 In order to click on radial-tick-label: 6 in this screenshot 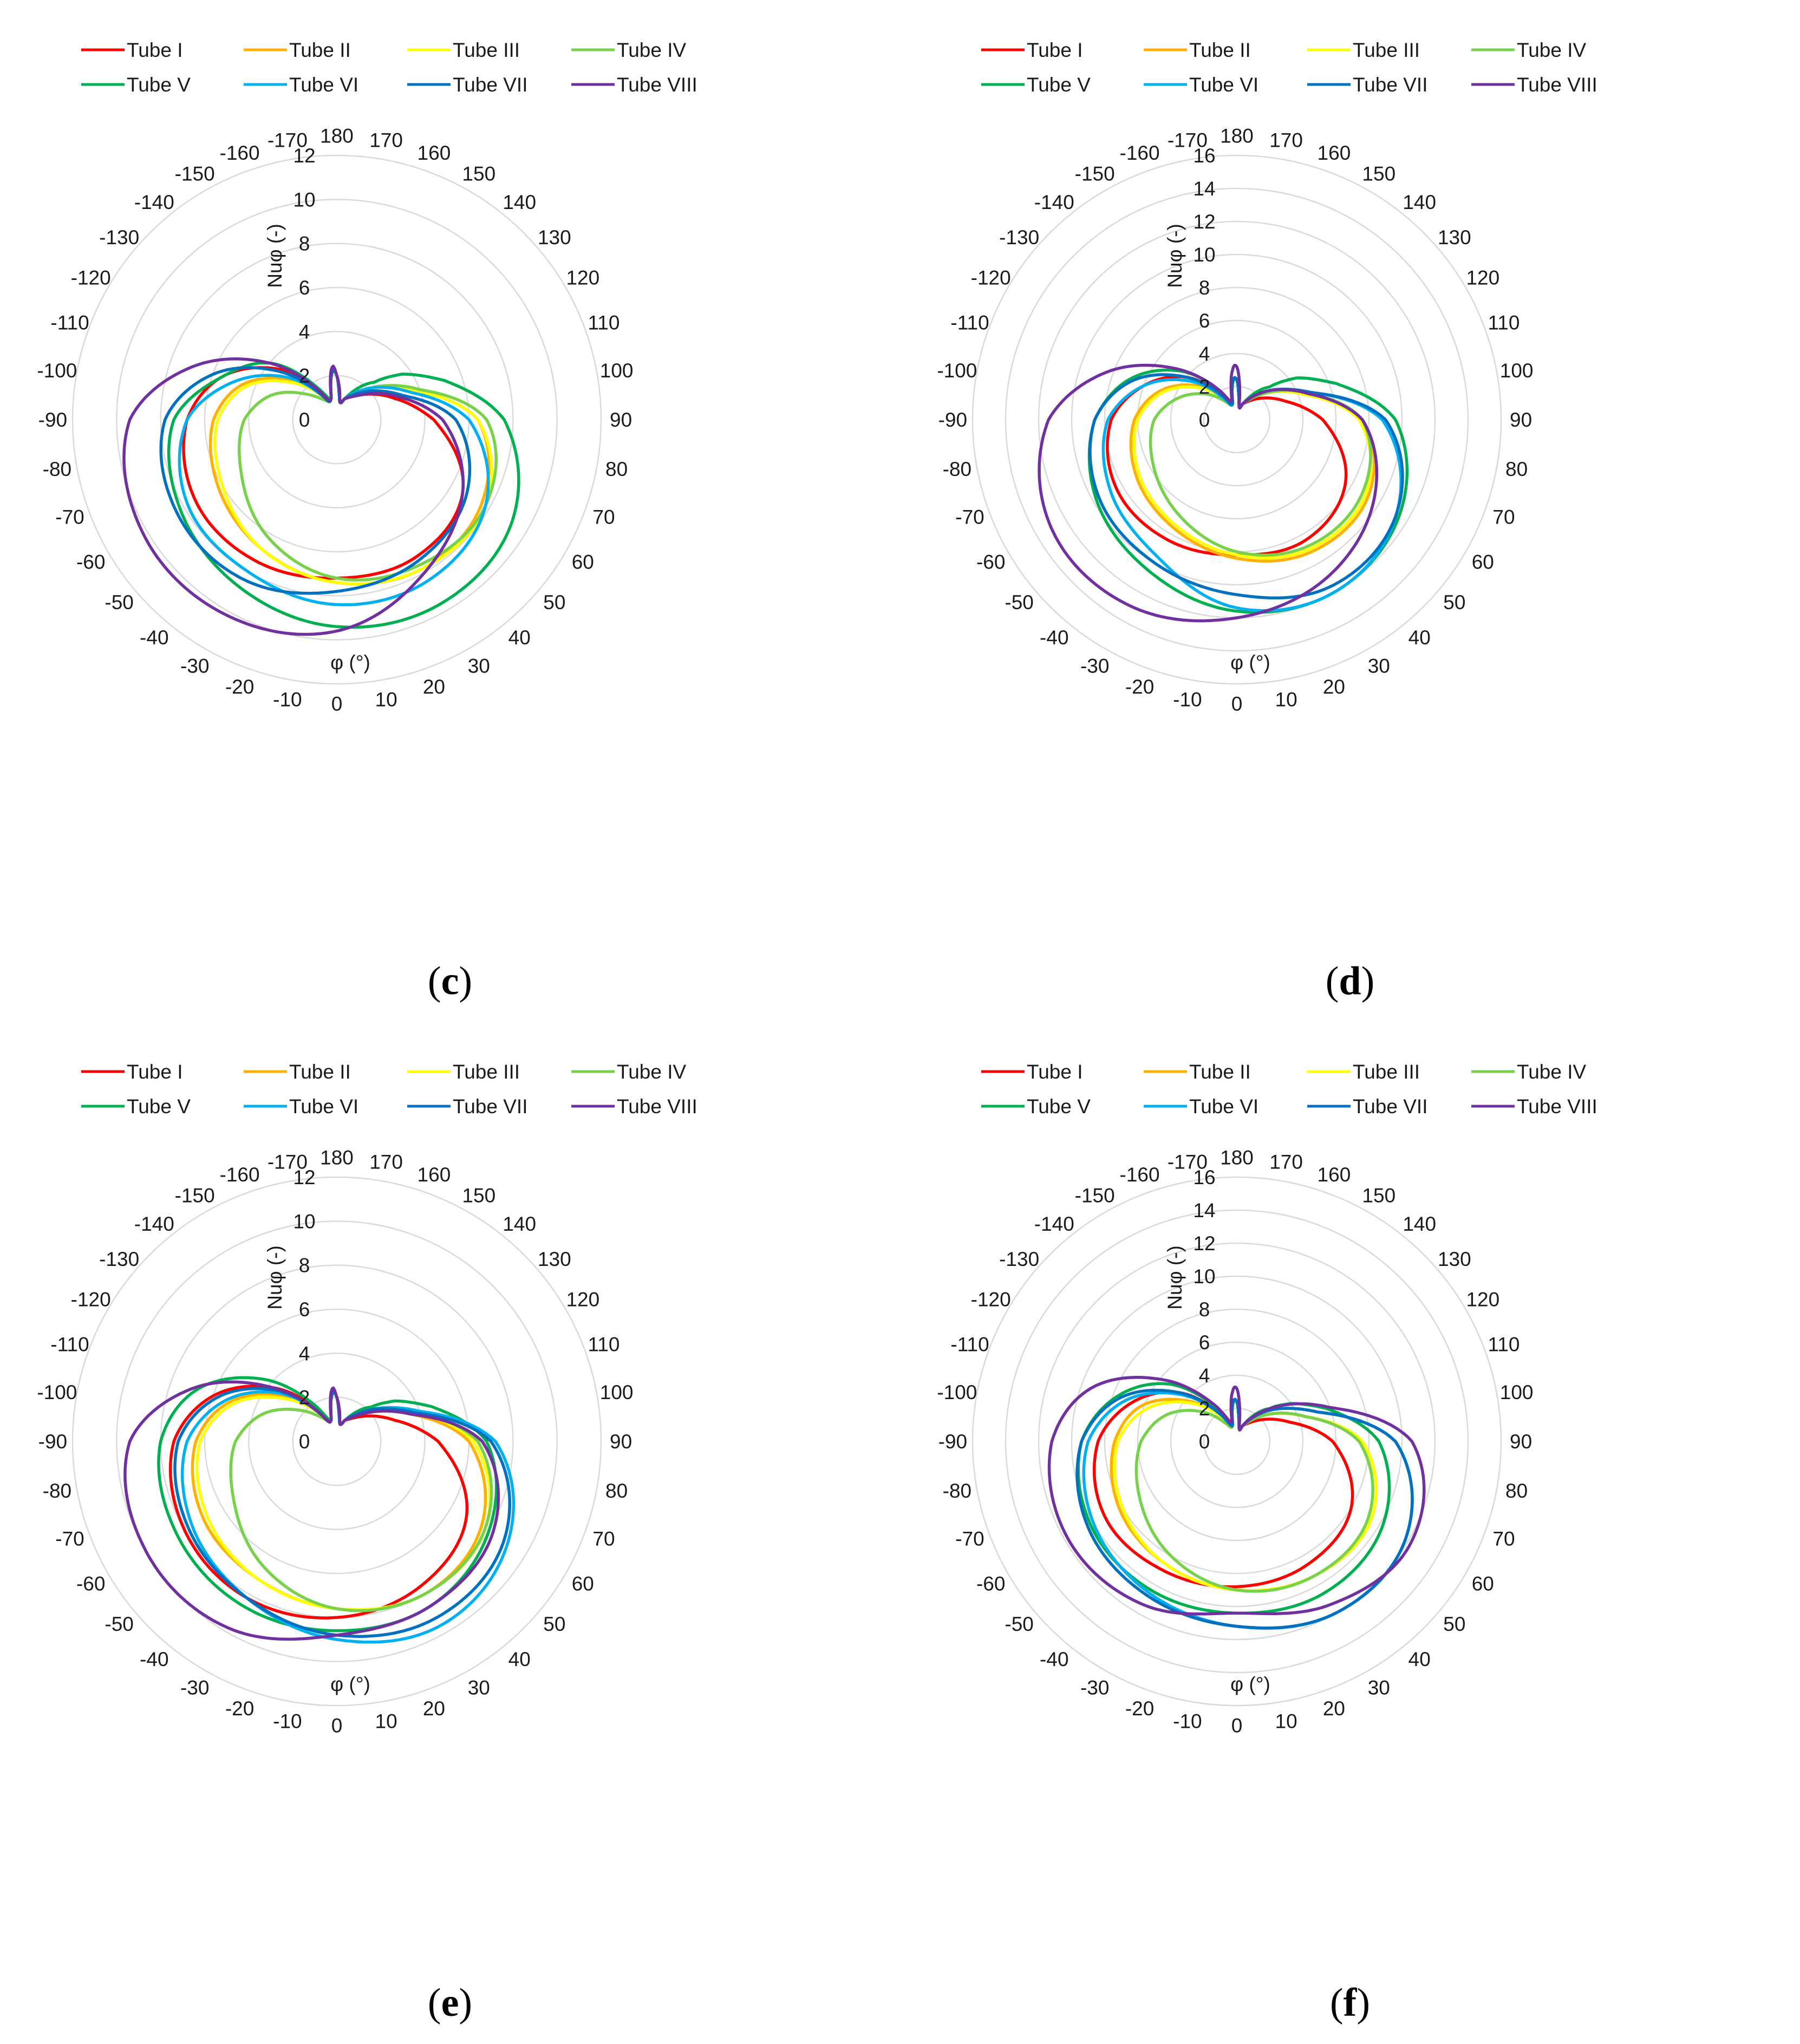, I will do `click(1204, 321)`.